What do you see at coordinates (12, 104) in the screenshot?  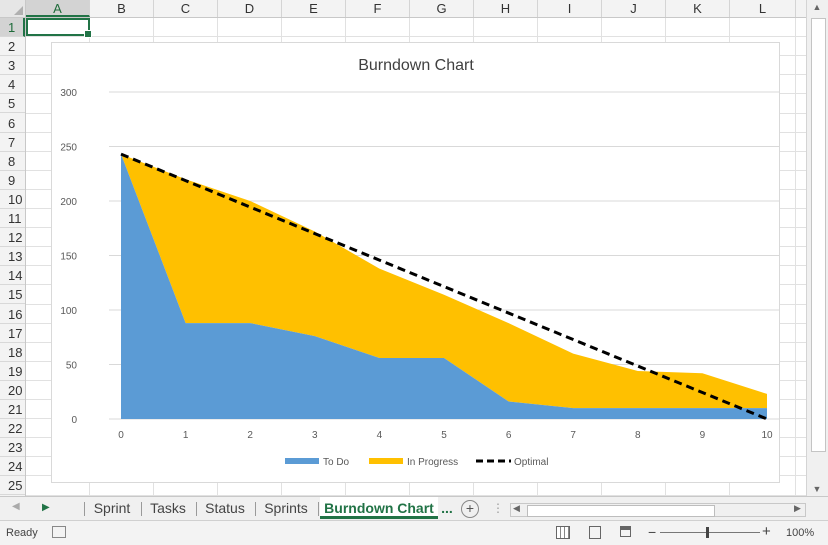 I see `row-header-5: 5` at bounding box center [12, 104].